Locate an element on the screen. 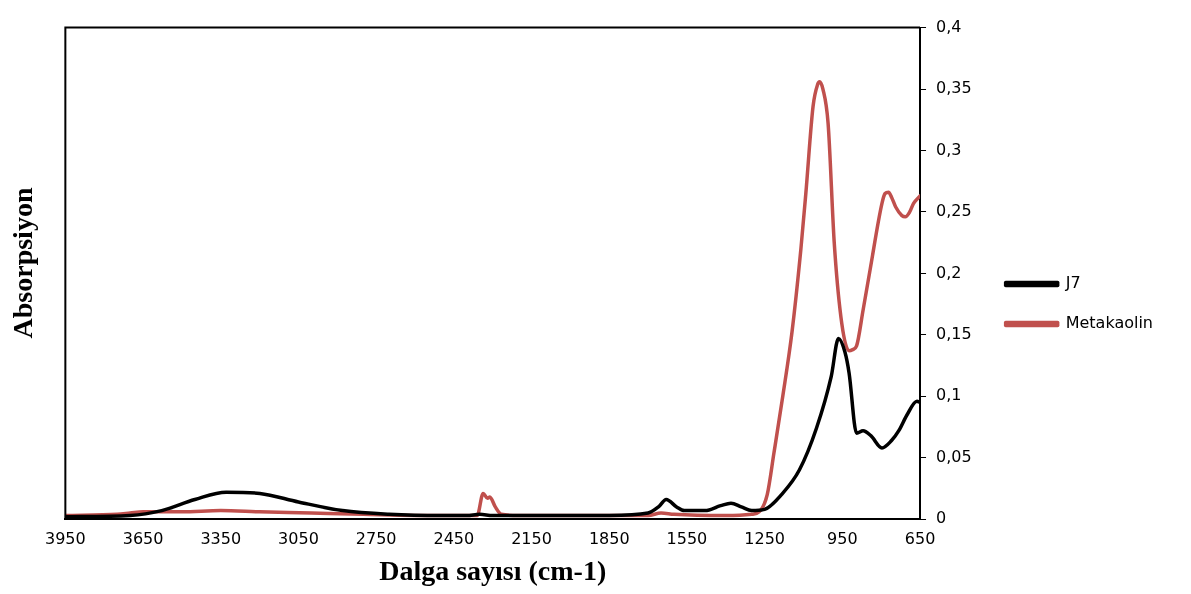 The image size is (1191, 594). y-tick-label: 0,25 is located at coordinates (954, 211).